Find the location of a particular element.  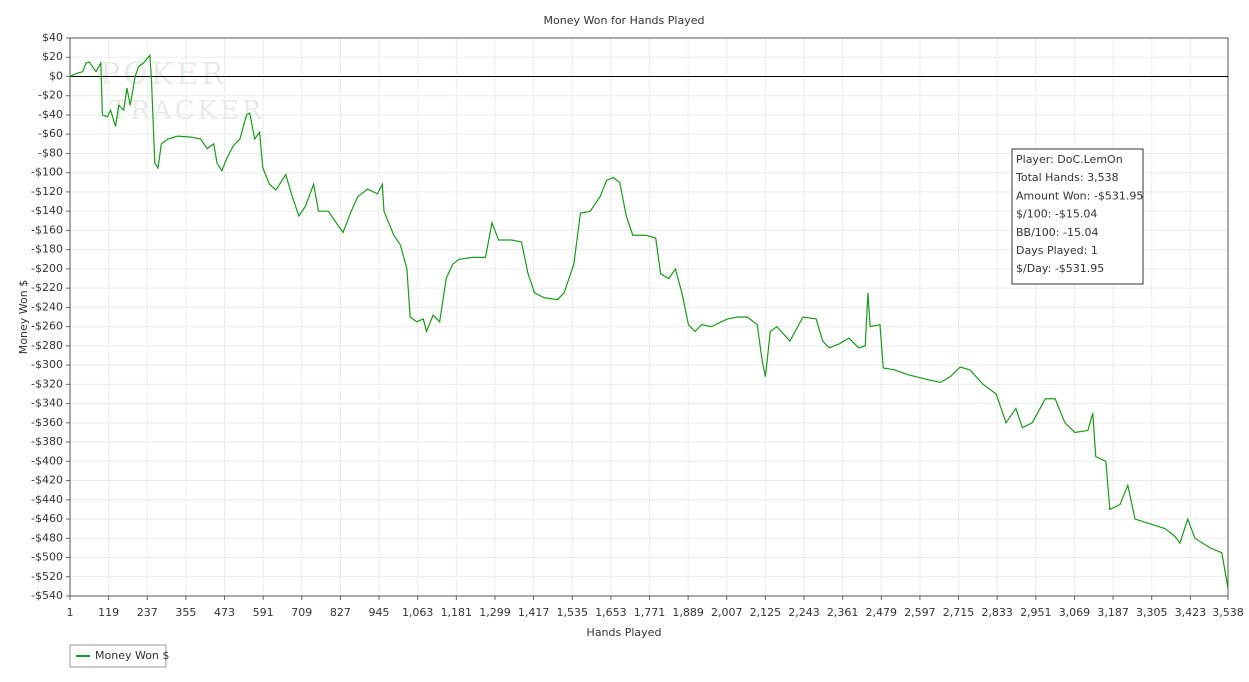

x-tick-label: 3,305 is located at coordinates (1152, 612).